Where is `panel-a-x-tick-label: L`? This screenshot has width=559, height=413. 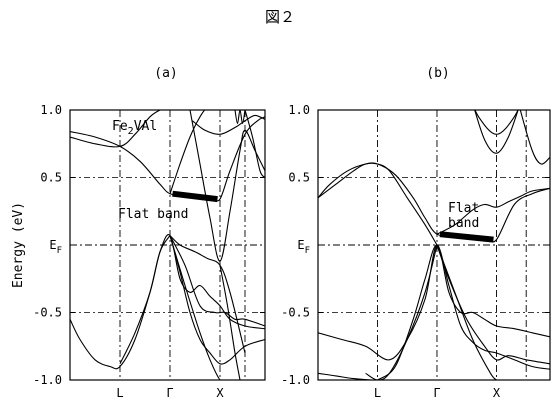 panel-a-x-tick-label: L is located at coordinates (119, 393).